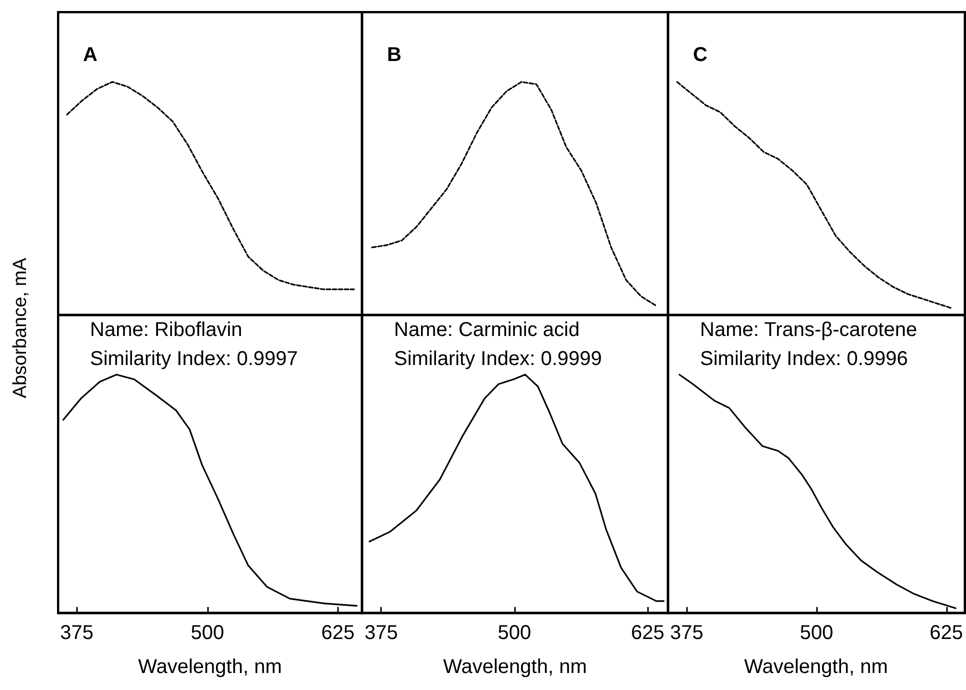 The width and height of the screenshot is (966, 690). Describe the element at coordinates (498, 359) in the screenshot. I see `text: Similarity Index: 0.9999` at that location.